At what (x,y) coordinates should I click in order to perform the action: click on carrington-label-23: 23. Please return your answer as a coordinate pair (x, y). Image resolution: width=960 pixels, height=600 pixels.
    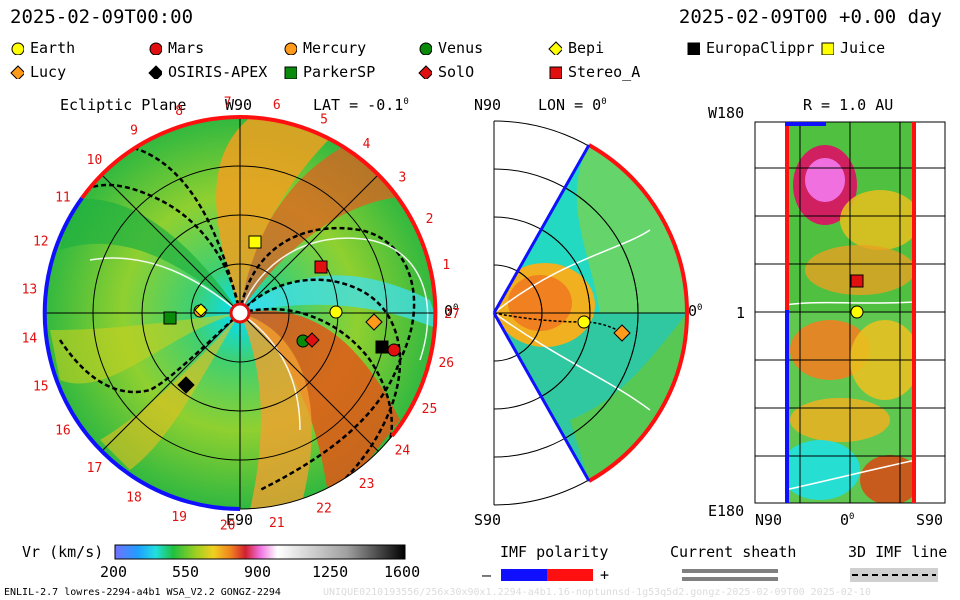
    Looking at the image, I should click on (367, 484).